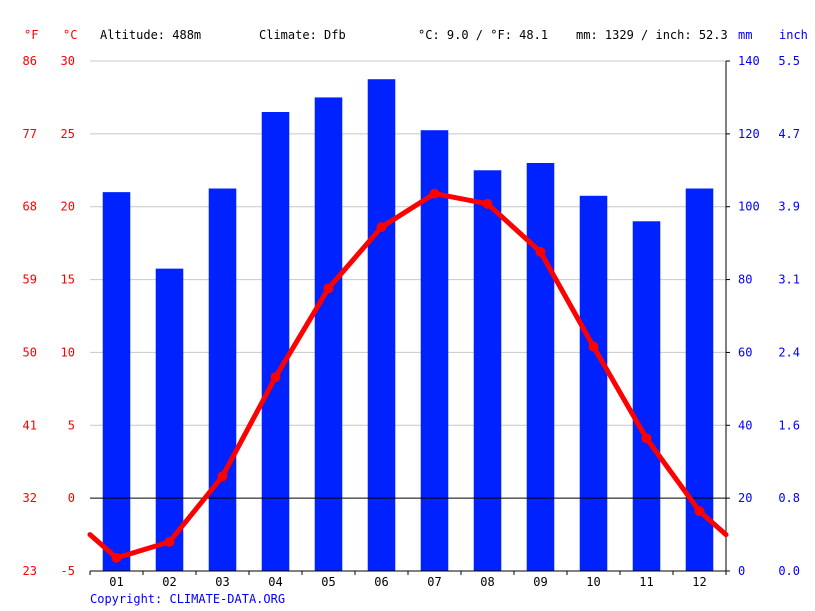 This screenshot has height=611, width=815. Describe the element at coordinates (745, 280) in the screenshot. I see `mm-tick-label: 80` at that location.